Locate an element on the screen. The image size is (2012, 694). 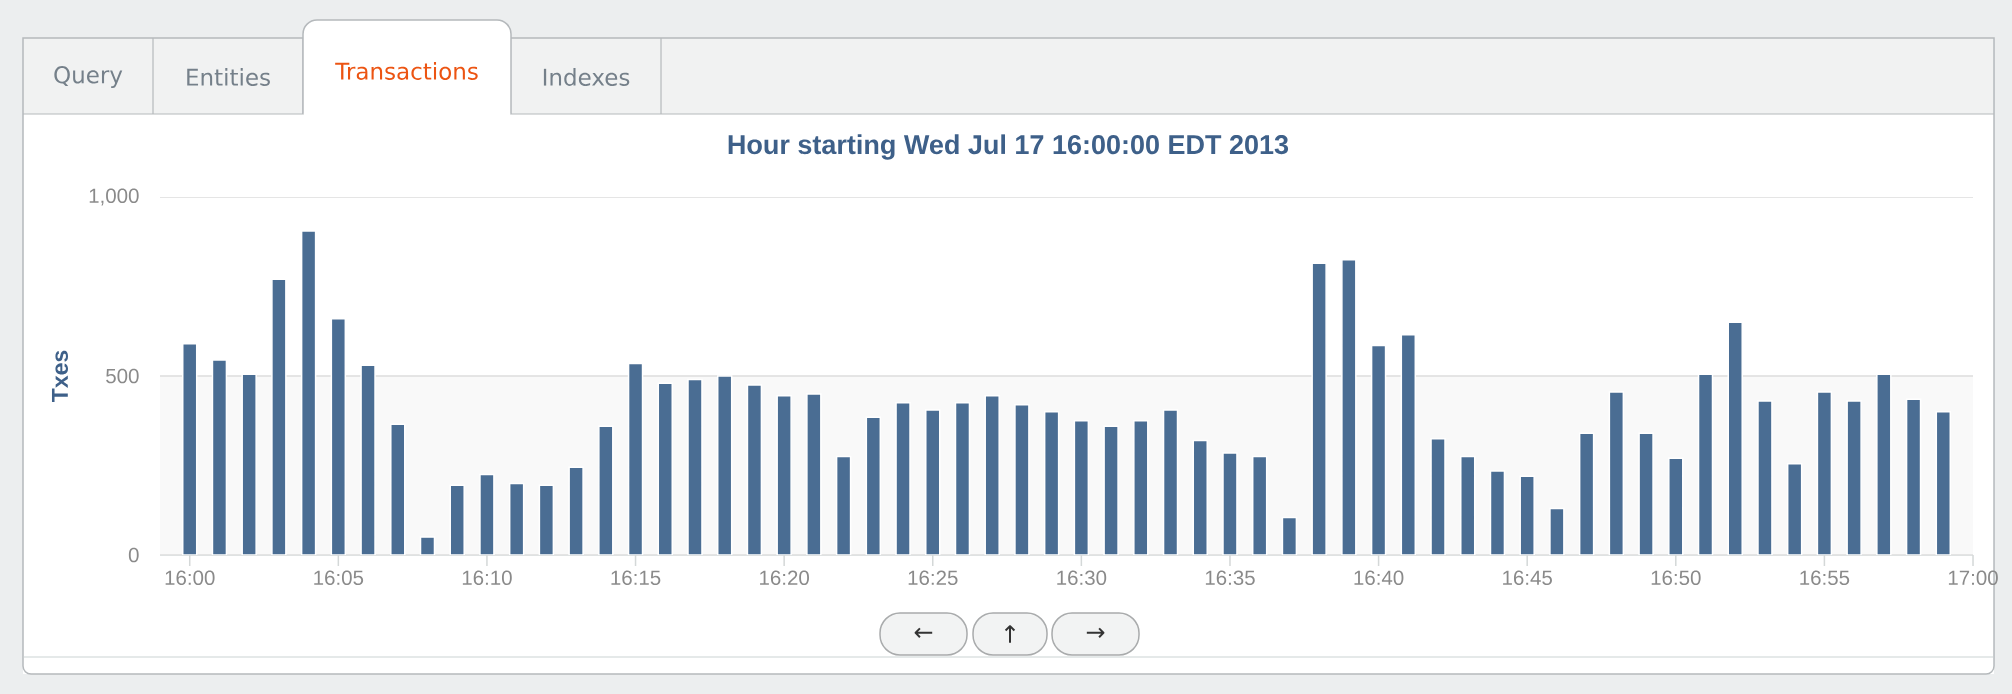
y-axis-title: Txes is located at coordinates (60, 376).